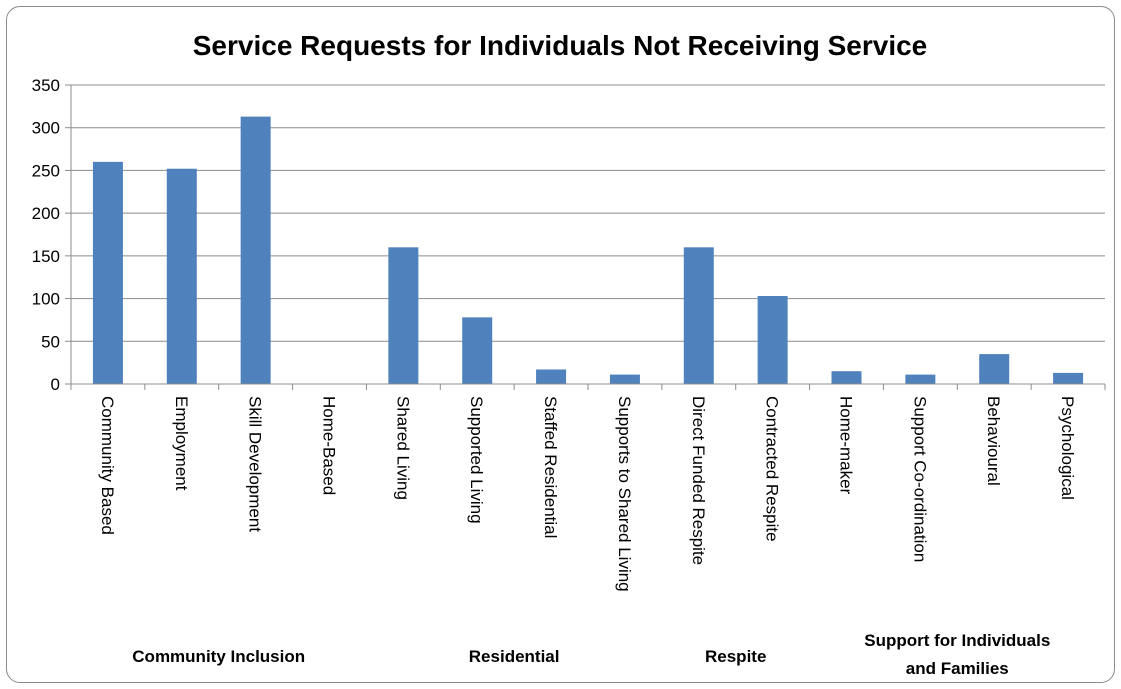 Image resolution: width=1121 pixels, height=689 pixels. Describe the element at coordinates (957, 640) in the screenshot. I see `group-label: Support for Individuals` at that location.